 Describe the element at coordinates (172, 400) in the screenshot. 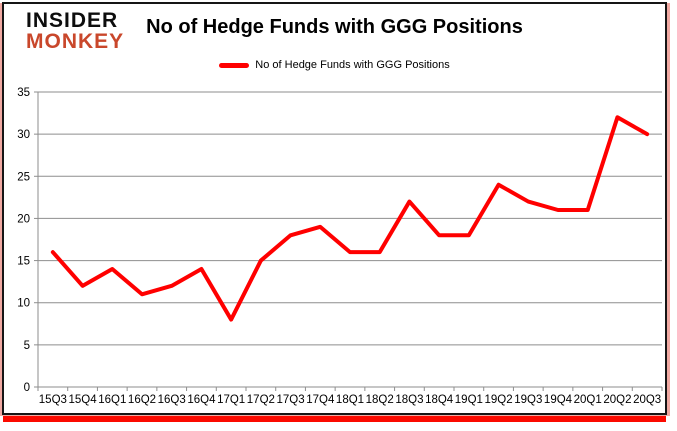

I see `x-axis-tick-label: 16Q3` at that location.